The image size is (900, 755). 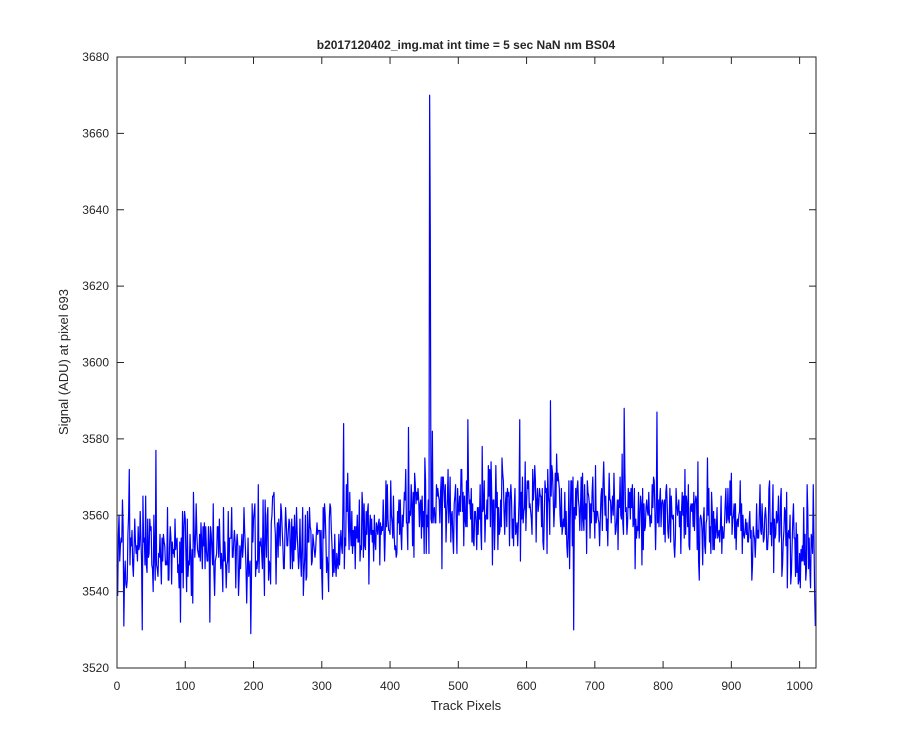 I want to click on x-tick-label: 600, so click(x=527, y=686).